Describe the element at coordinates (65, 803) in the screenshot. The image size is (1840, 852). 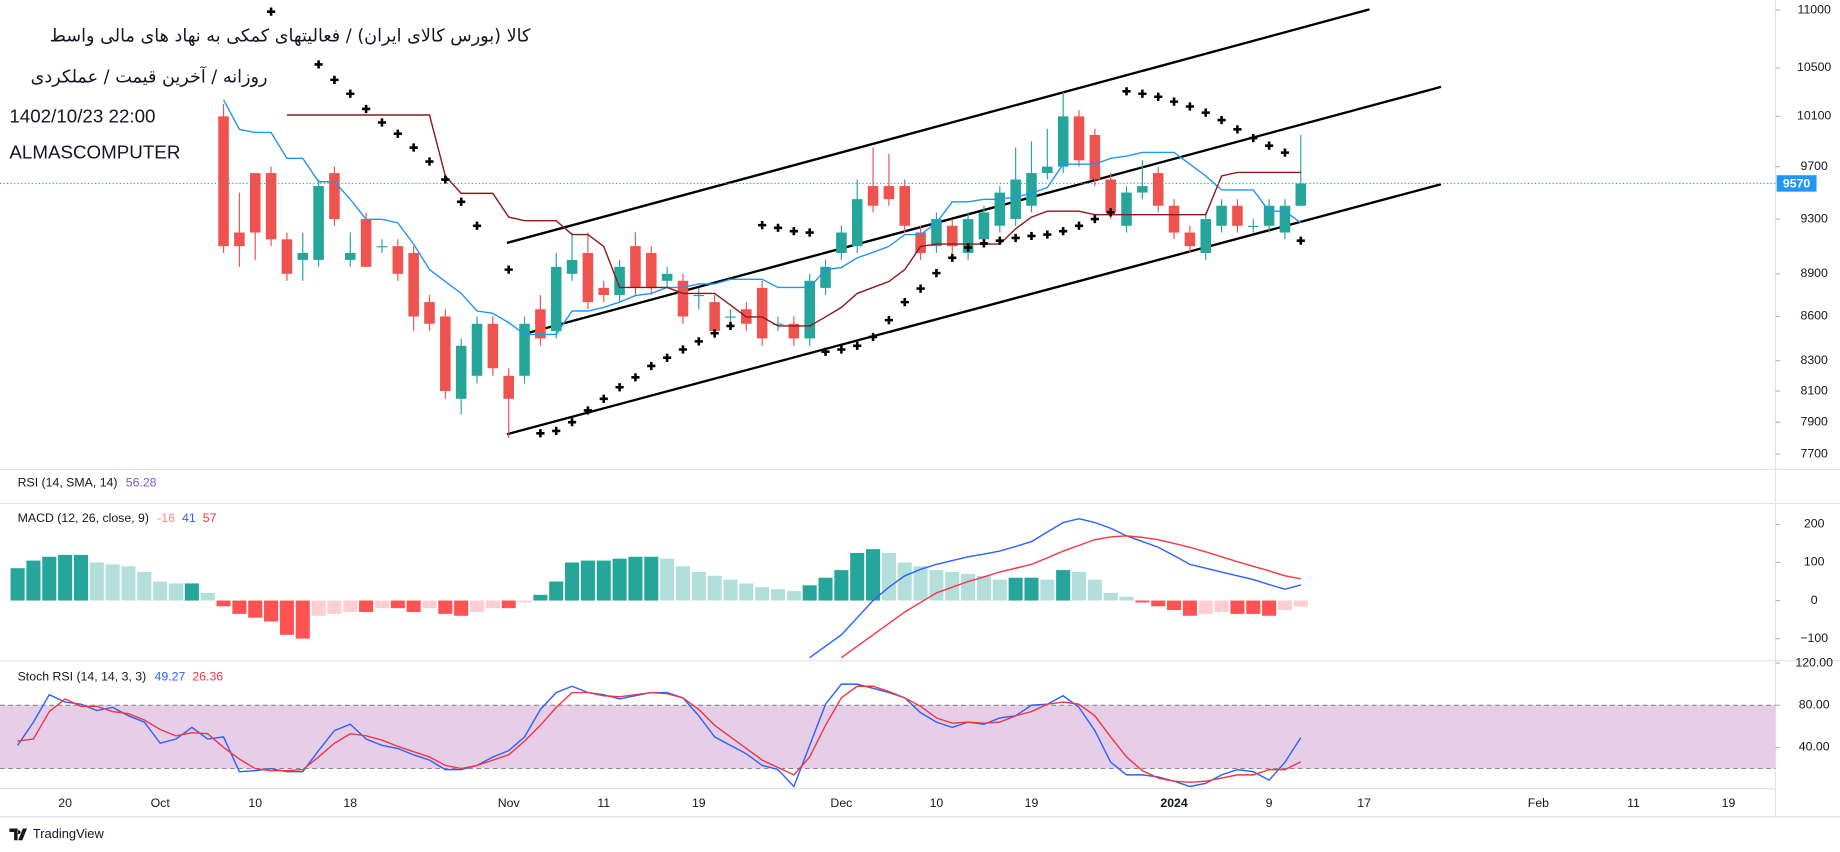
I see `x-tick-label: 20` at that location.